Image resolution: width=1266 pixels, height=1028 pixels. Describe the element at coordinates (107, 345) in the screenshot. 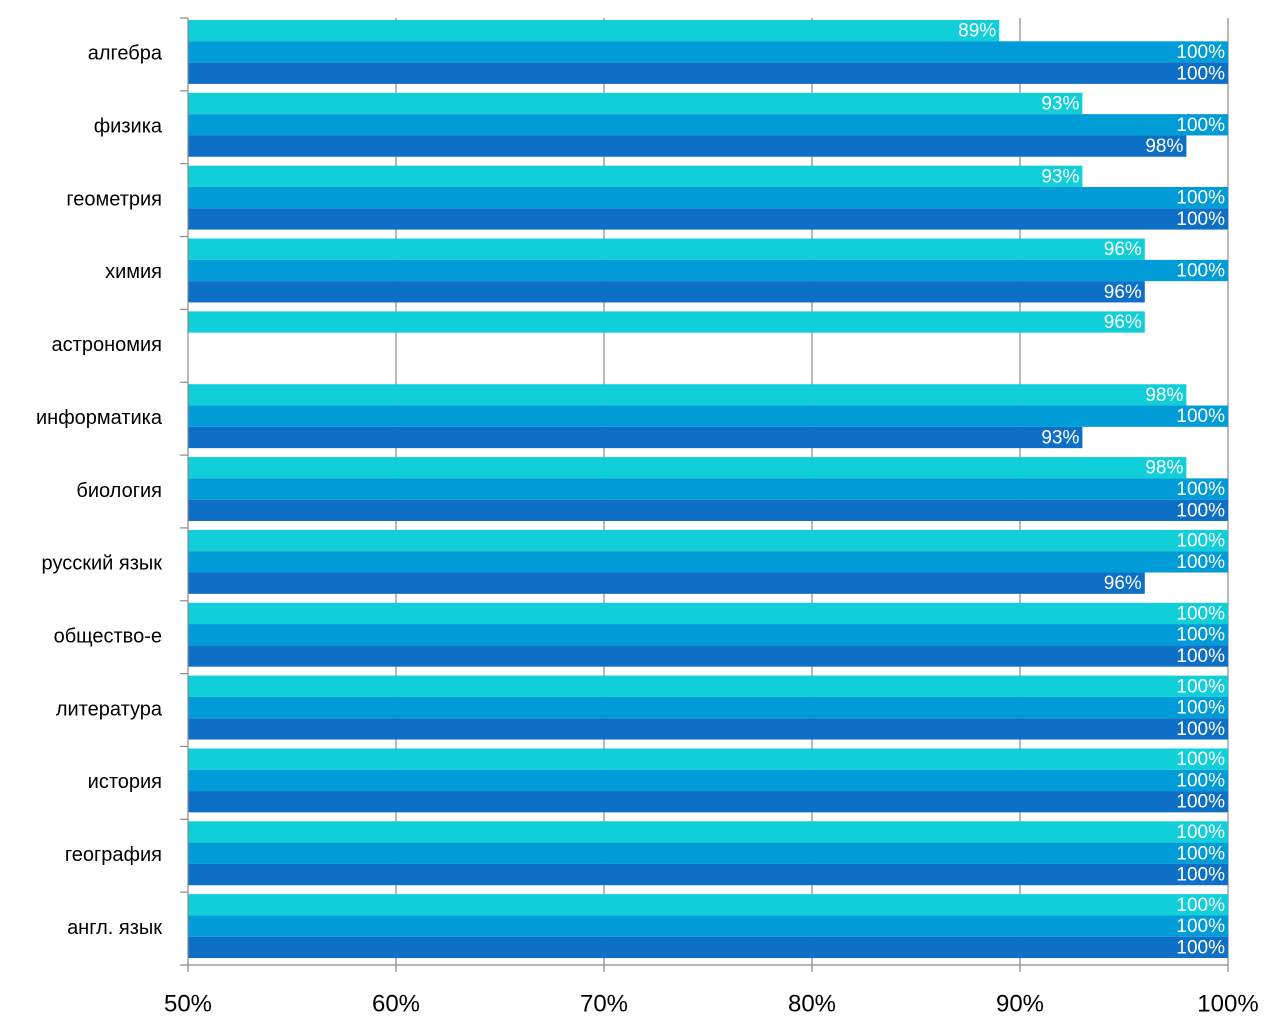

I see `category-label: астрономия` at that location.